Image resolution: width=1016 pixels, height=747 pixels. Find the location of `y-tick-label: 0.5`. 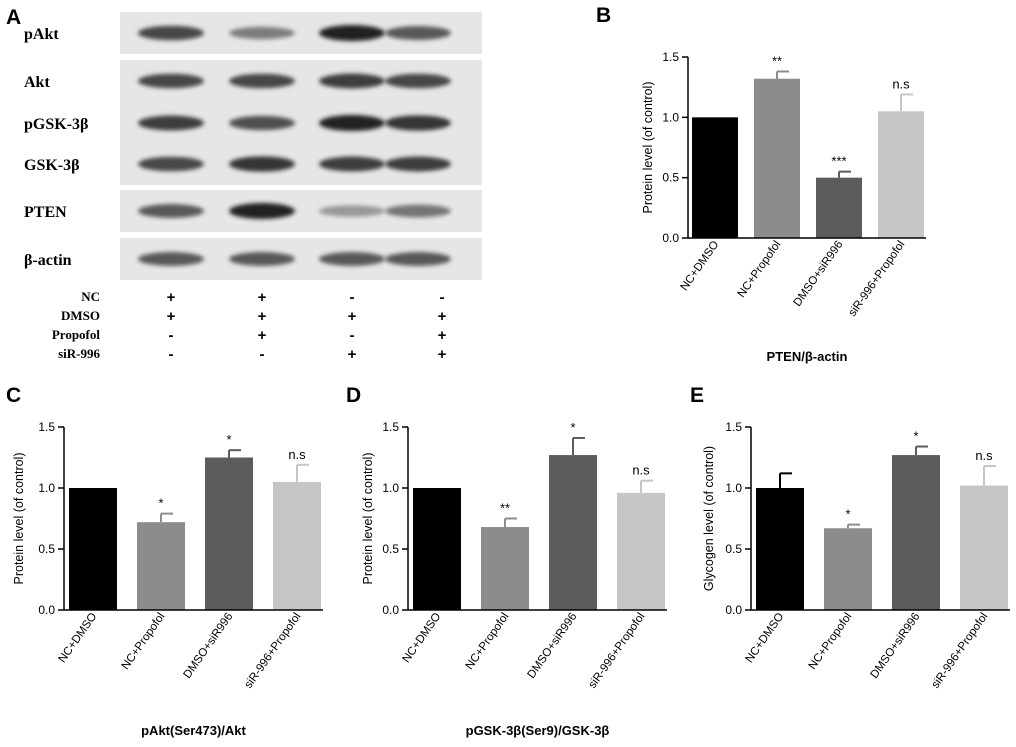

y-tick-label: 0.5 is located at coordinates (670, 178).